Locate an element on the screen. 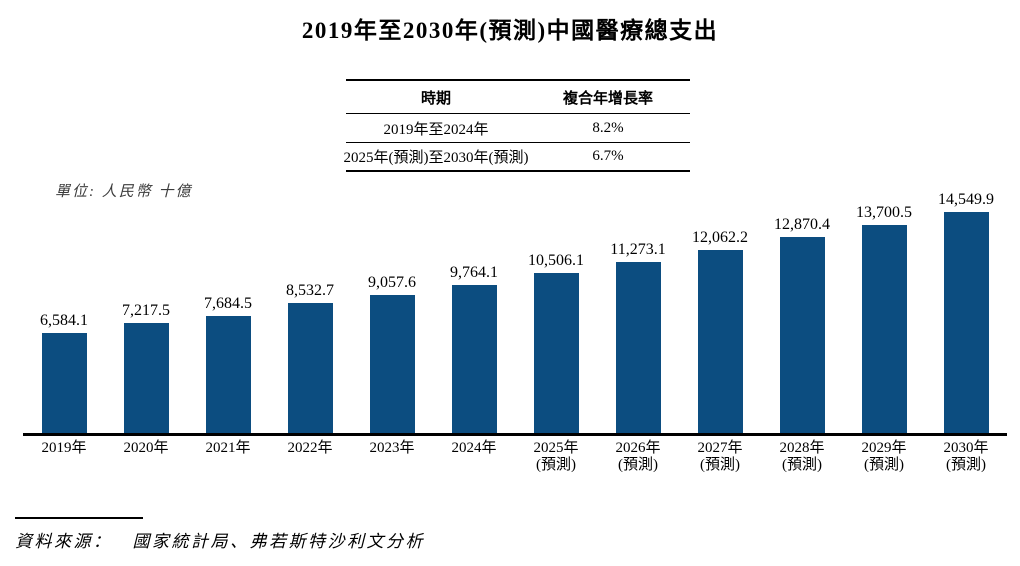 The width and height of the screenshot is (1020, 566). x-axis-label: 2028年 (預測) is located at coordinates (802, 456).